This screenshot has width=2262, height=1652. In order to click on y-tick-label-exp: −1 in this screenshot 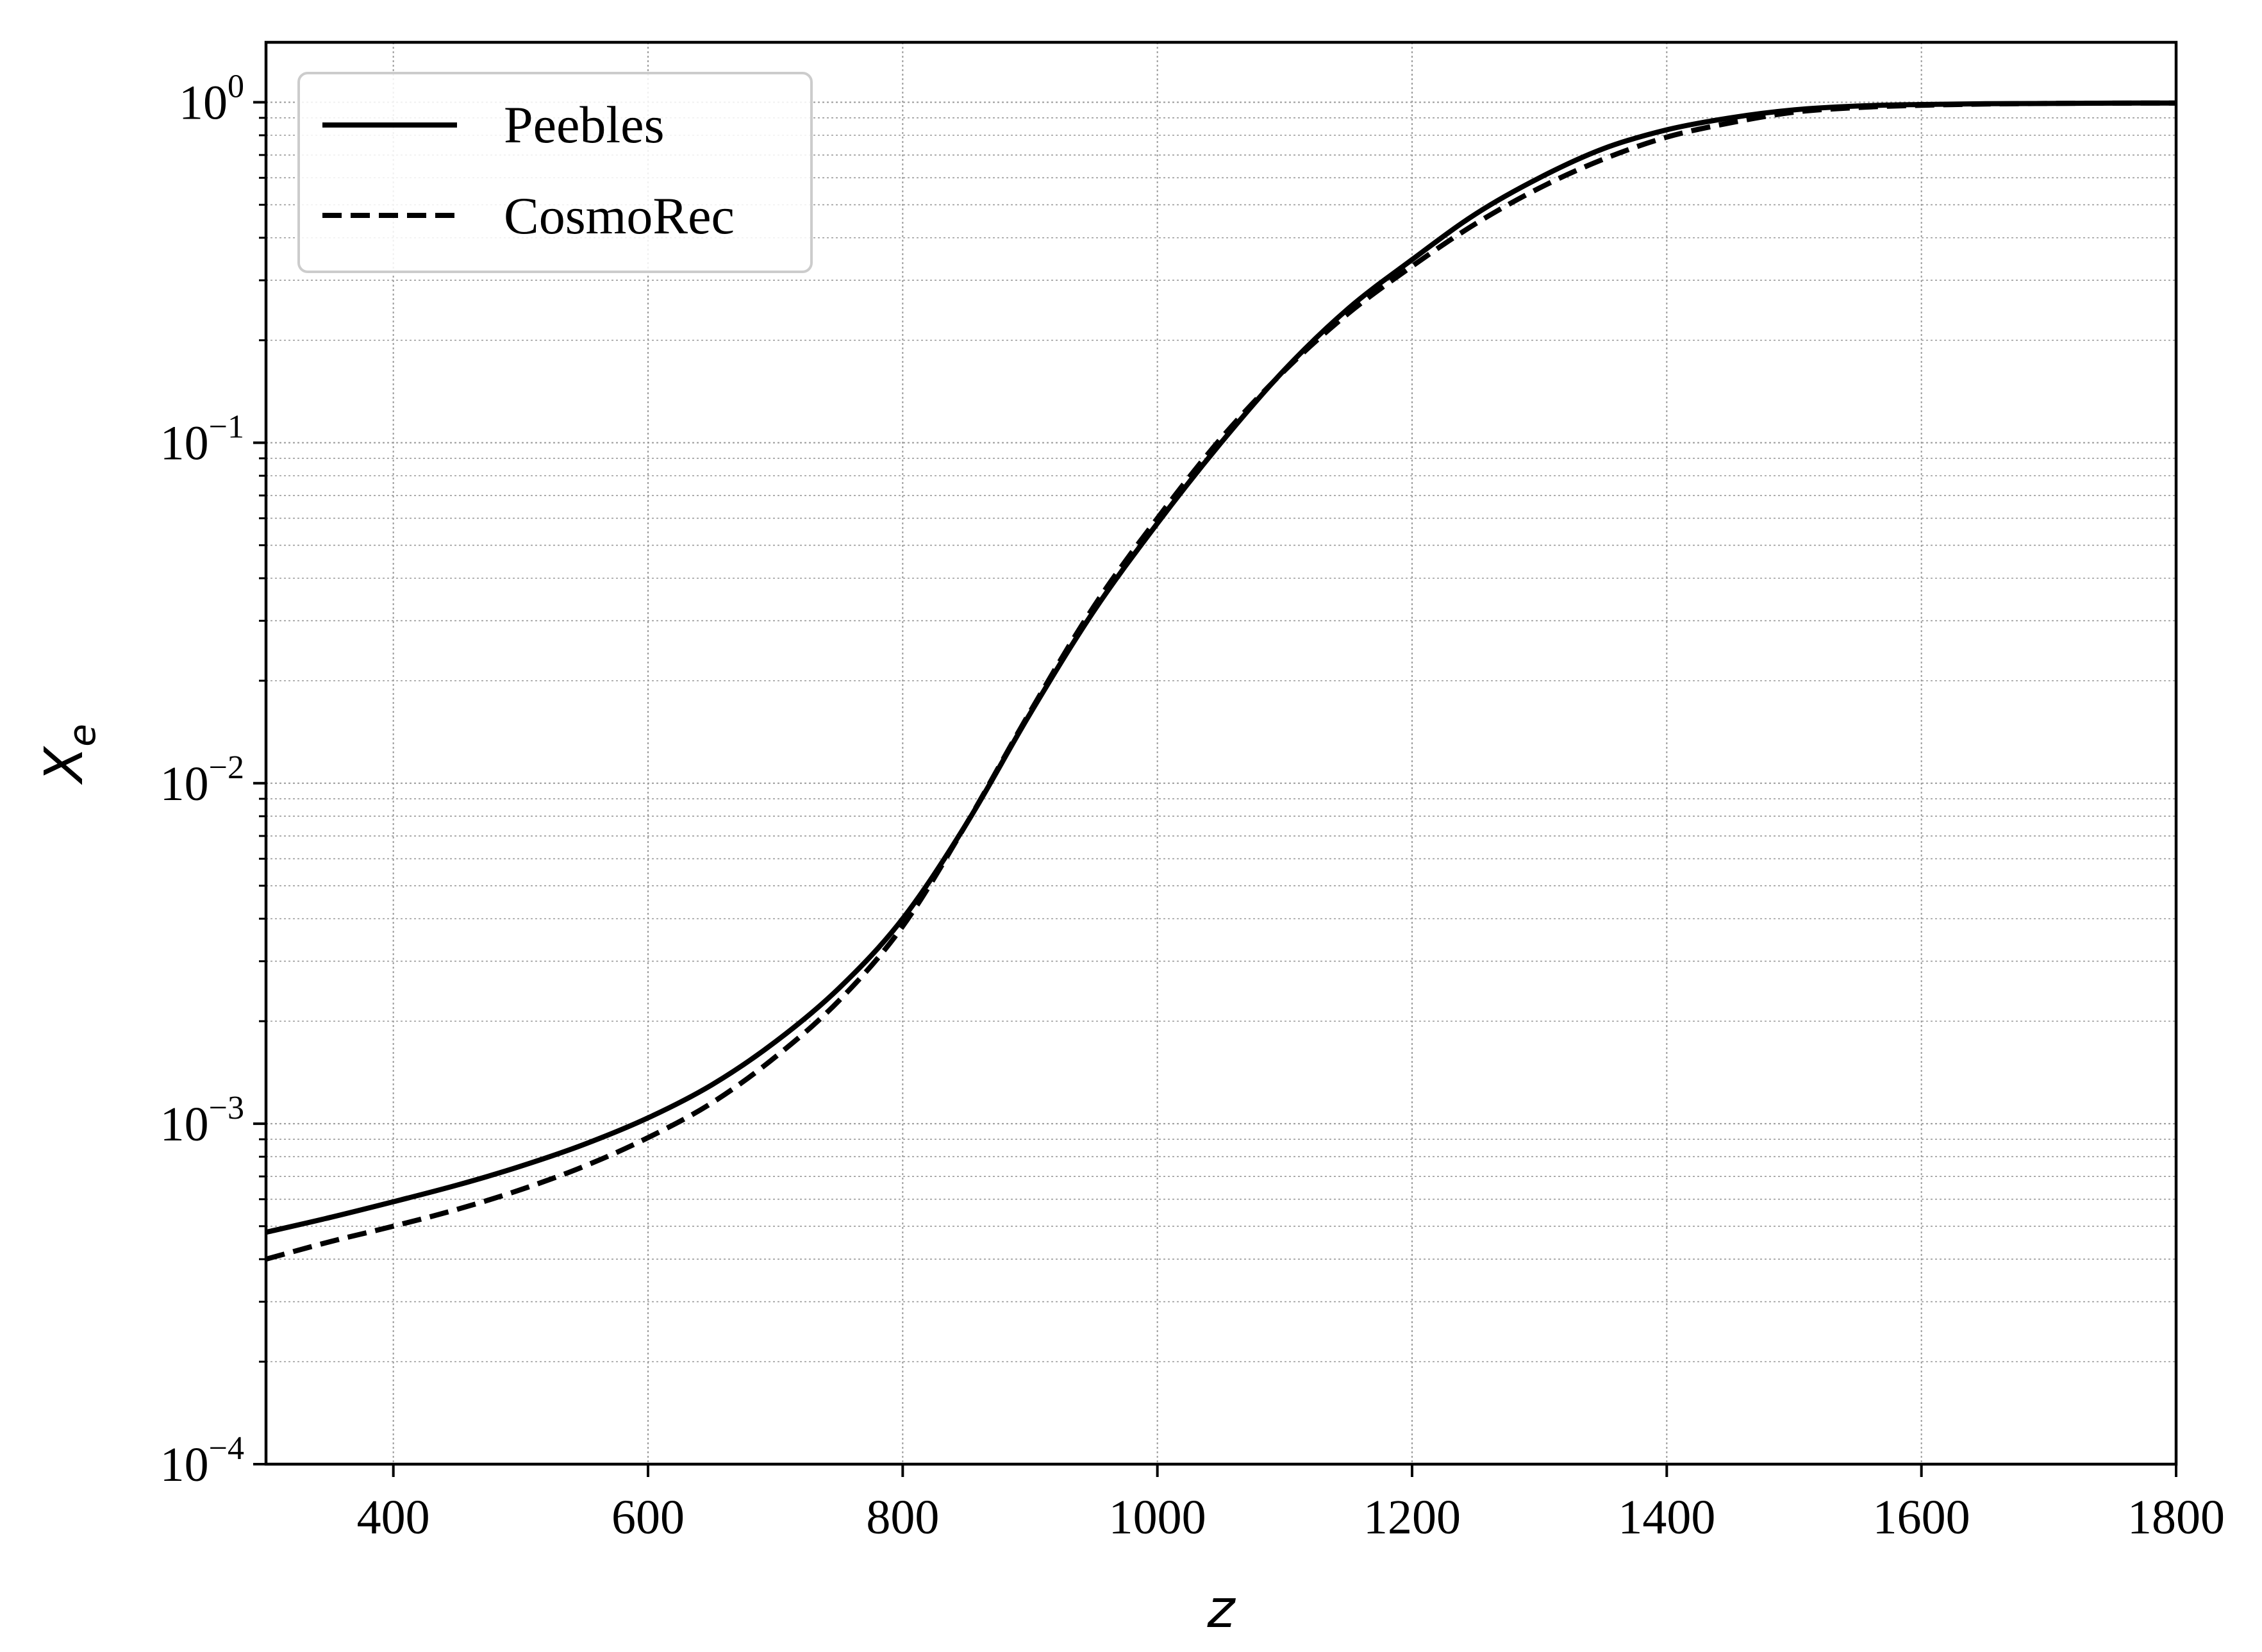, I will do `click(226, 427)`.